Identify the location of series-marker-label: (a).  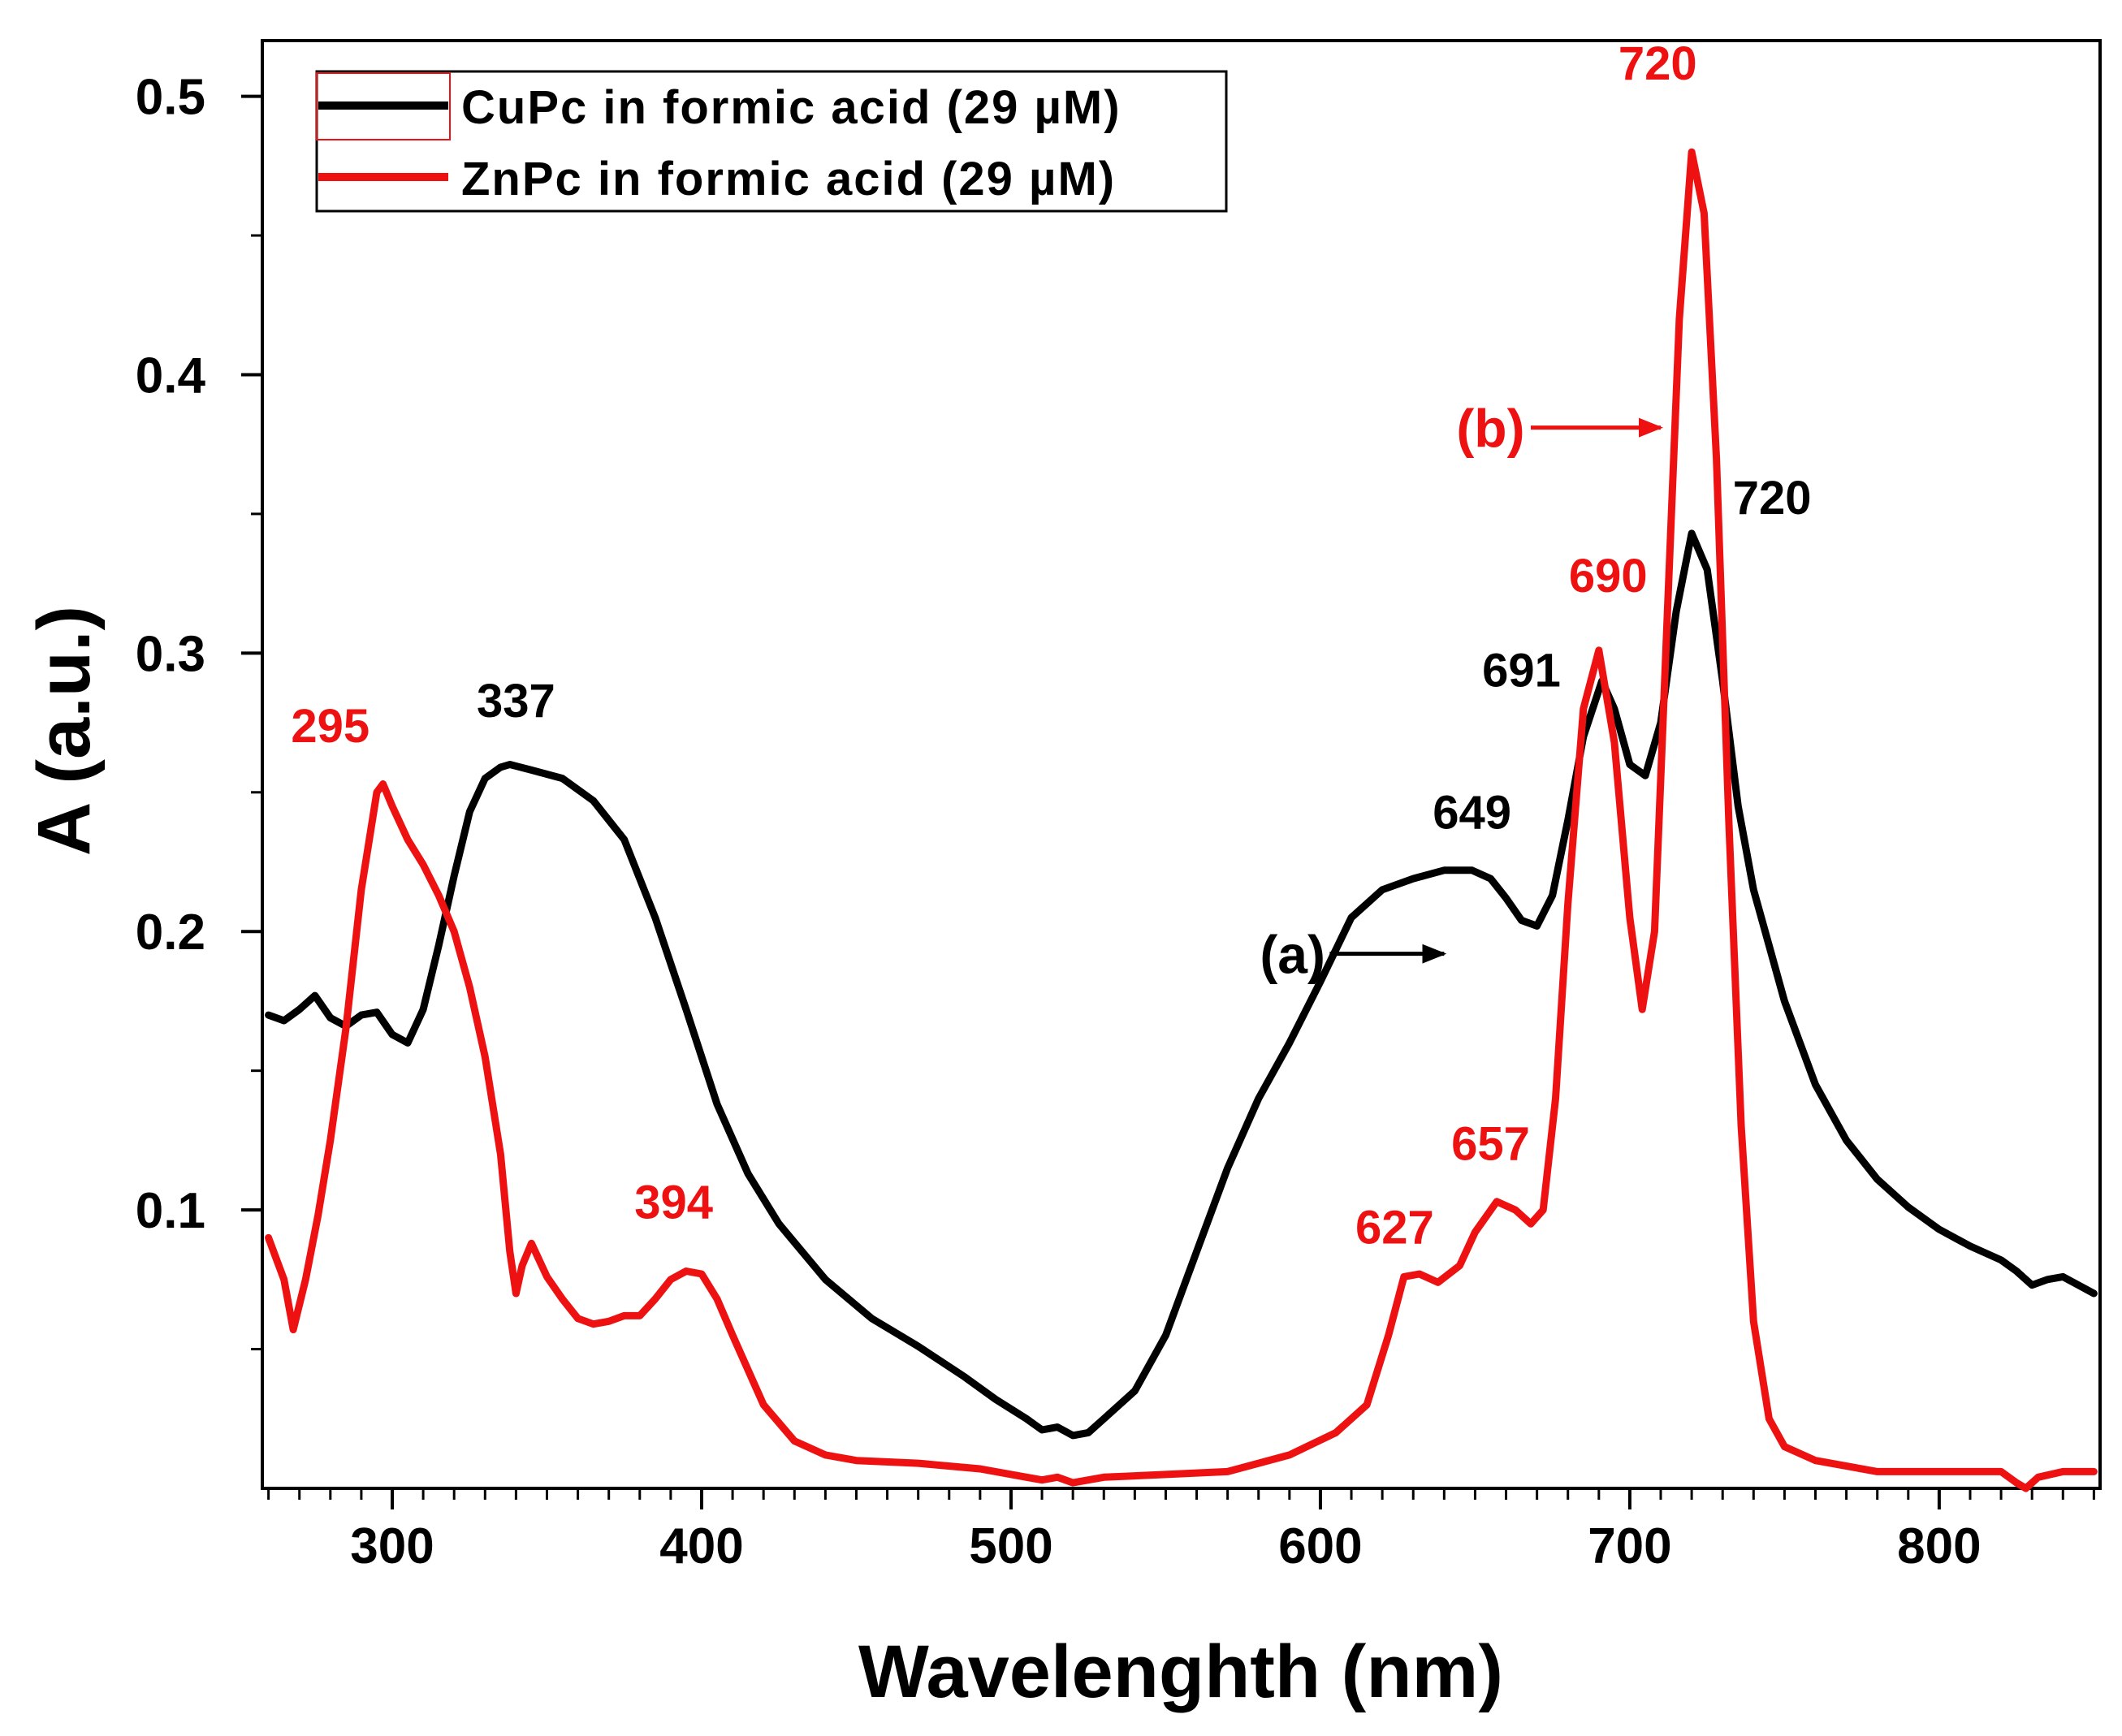
(1292, 955).